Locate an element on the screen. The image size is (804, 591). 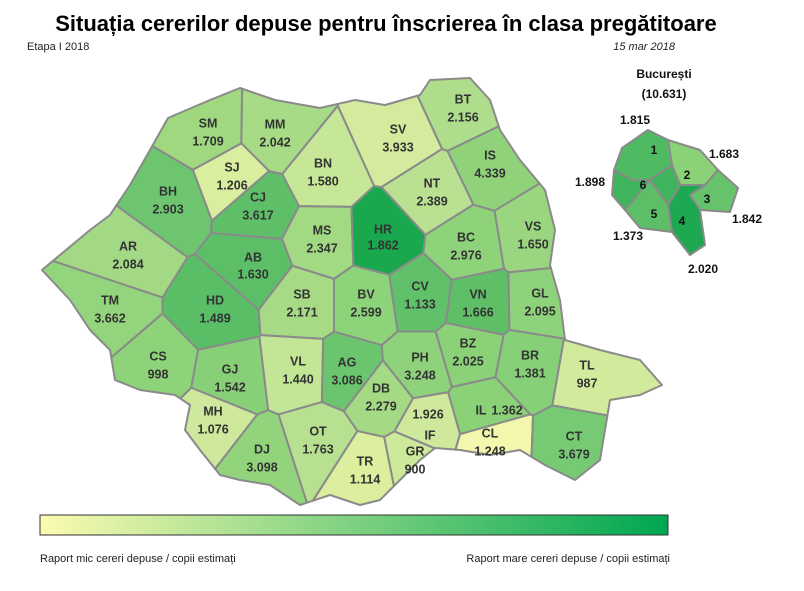
county-value: 2.042 is located at coordinates (274, 142).